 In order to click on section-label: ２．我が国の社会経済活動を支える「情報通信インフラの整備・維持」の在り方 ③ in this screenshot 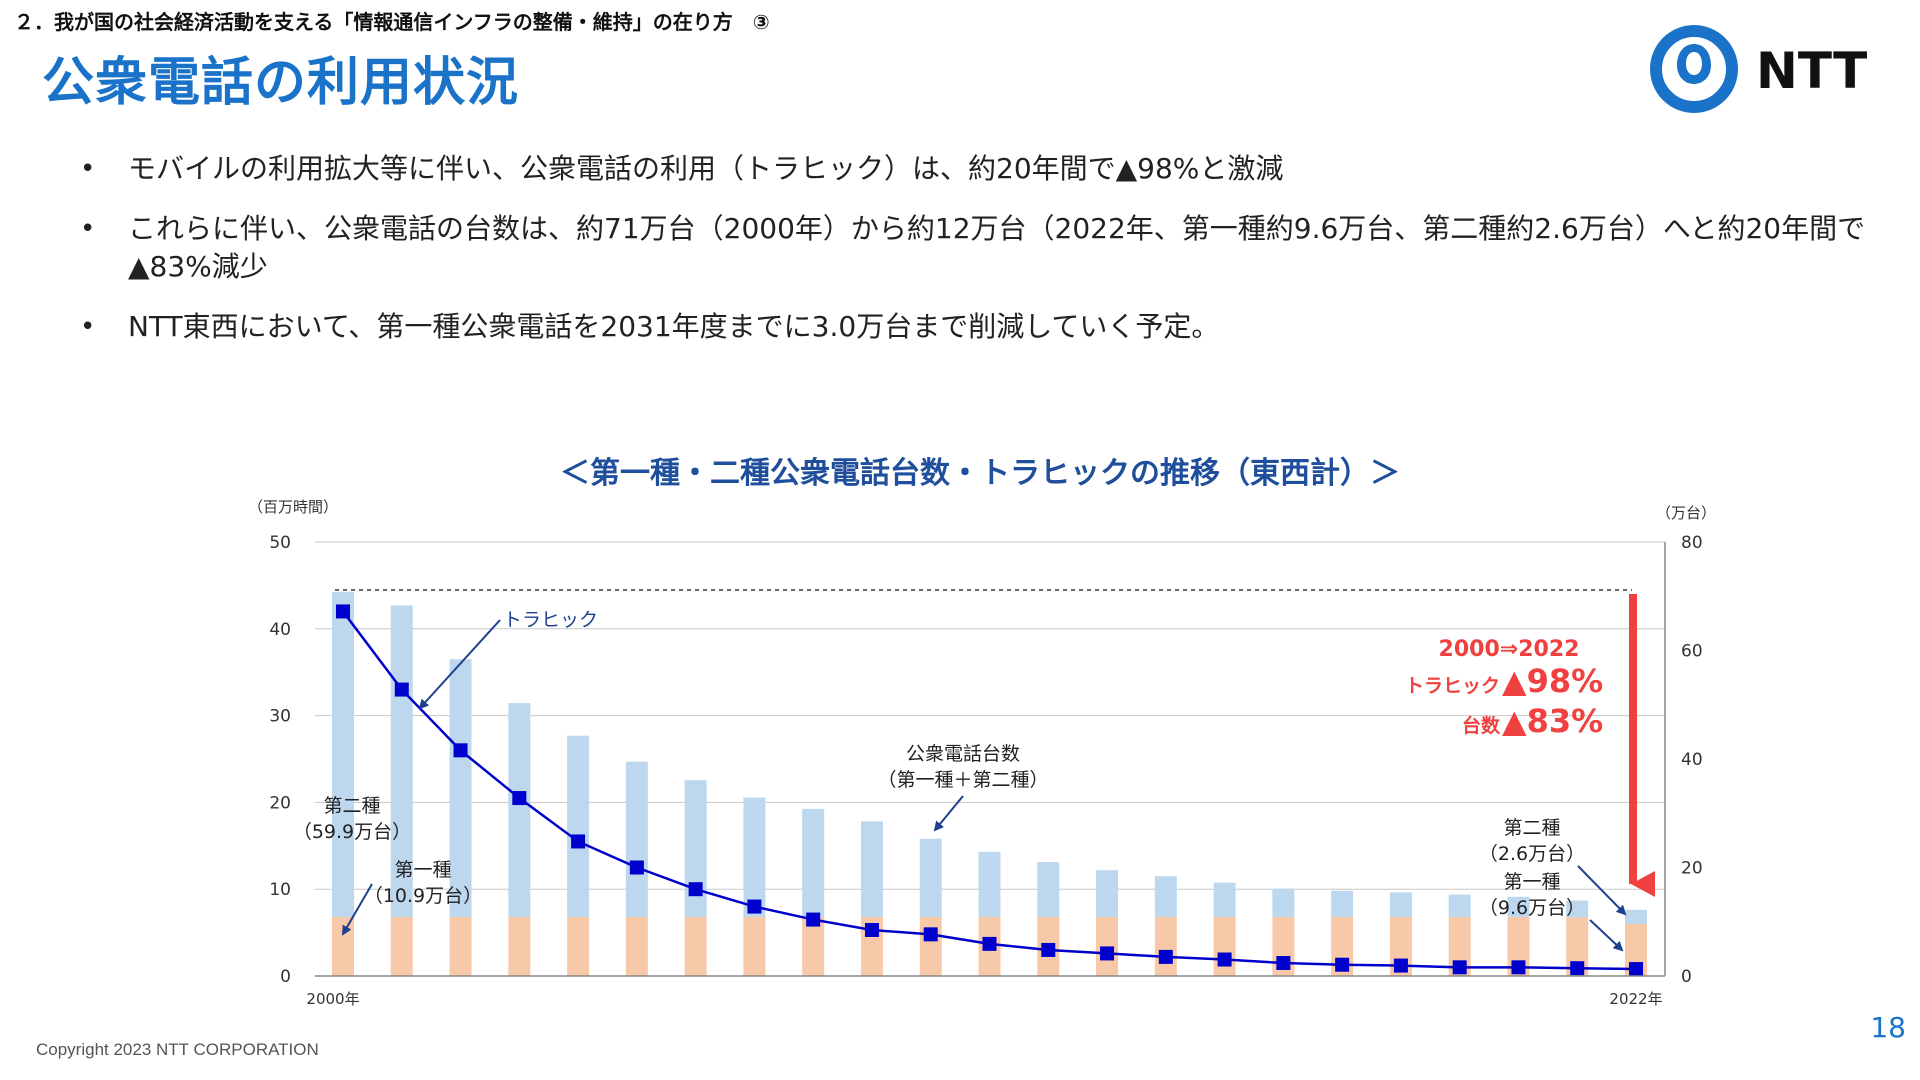, I will do `click(392, 22)`.